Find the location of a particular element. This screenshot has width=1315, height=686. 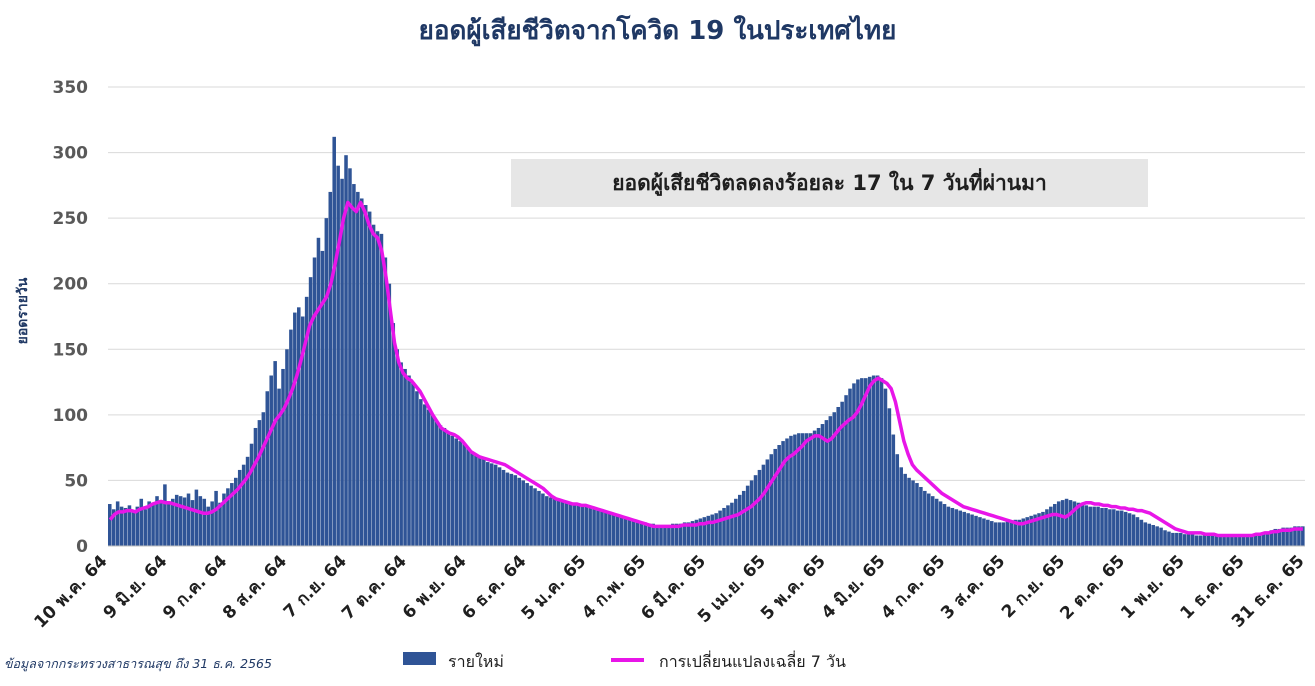

y-tick-label: 350 is located at coordinates (71, 88).